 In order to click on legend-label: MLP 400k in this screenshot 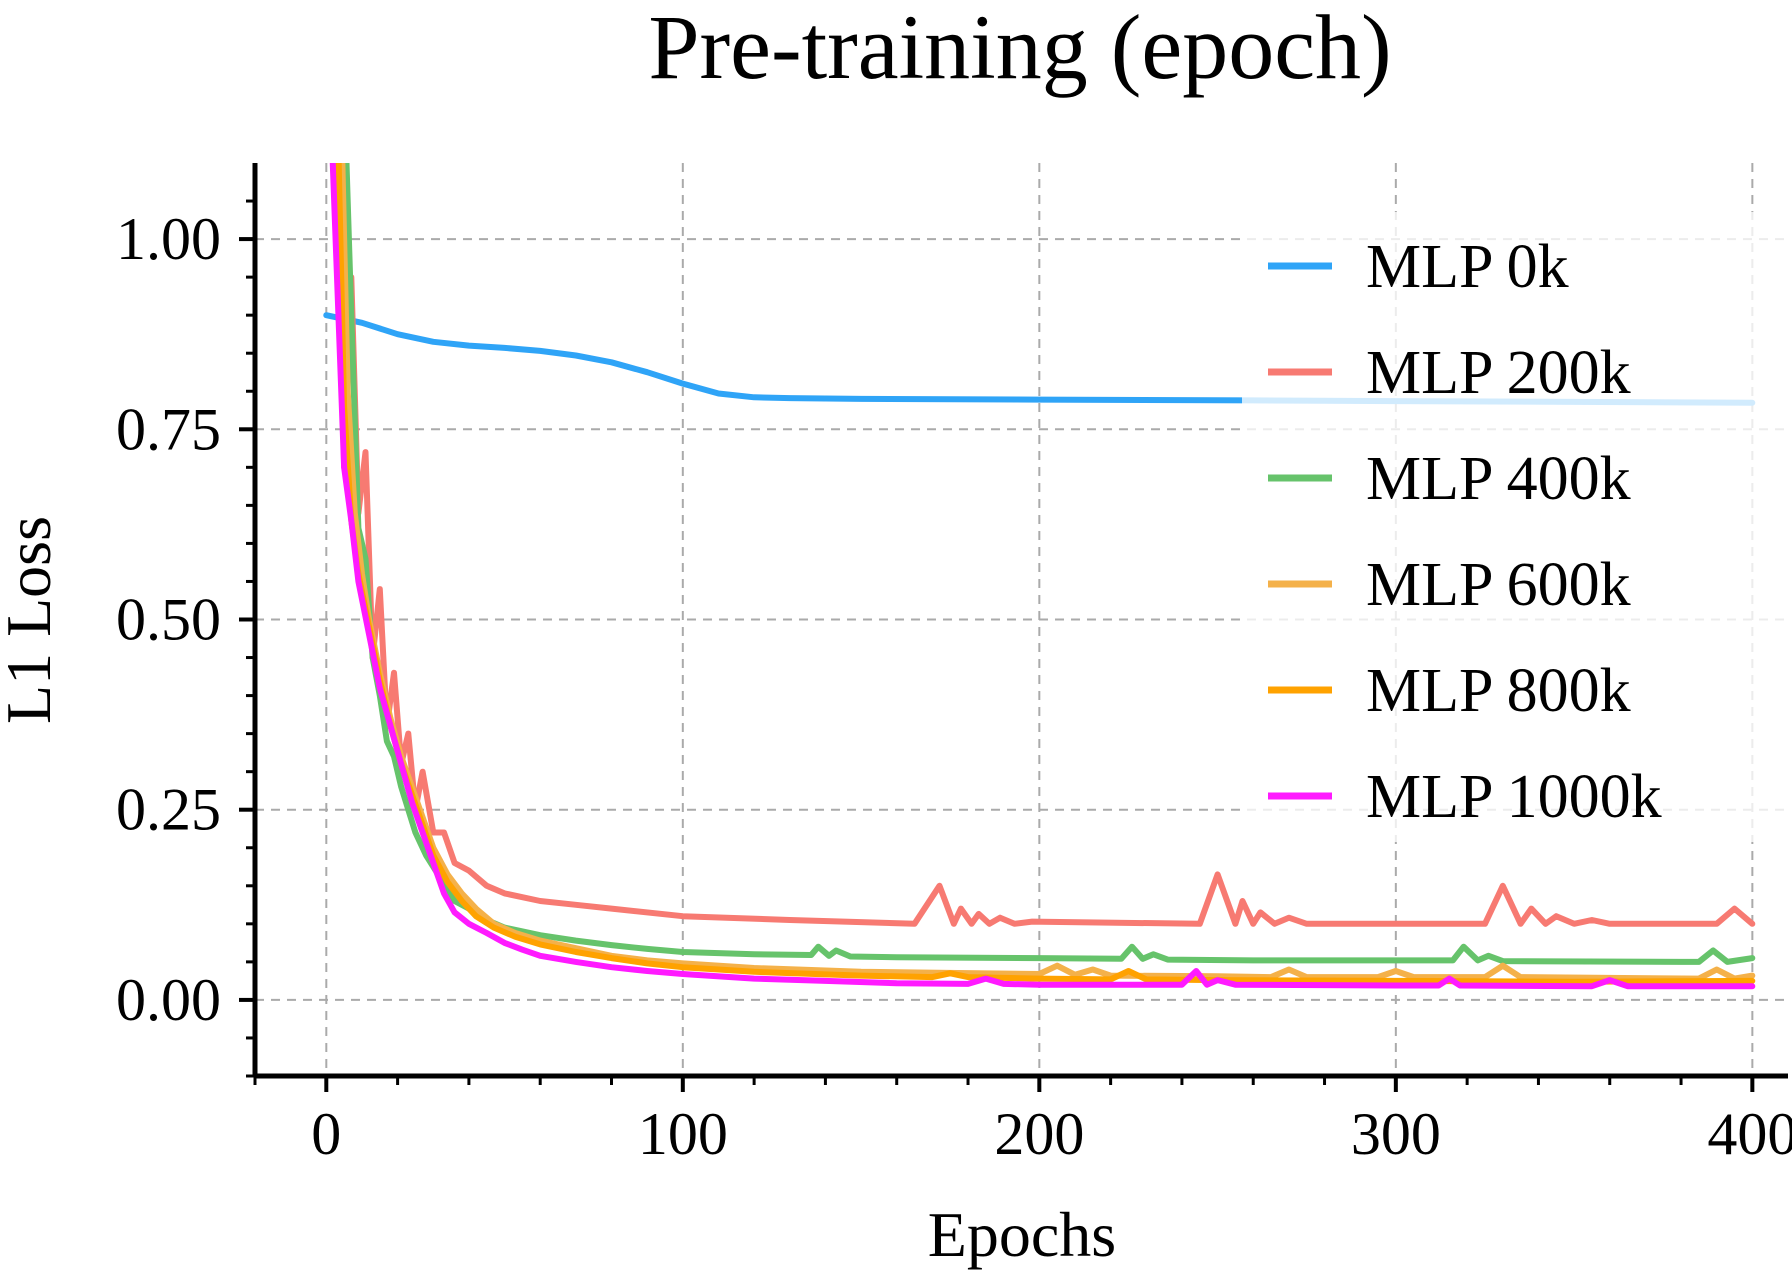, I will do `click(1498, 479)`.